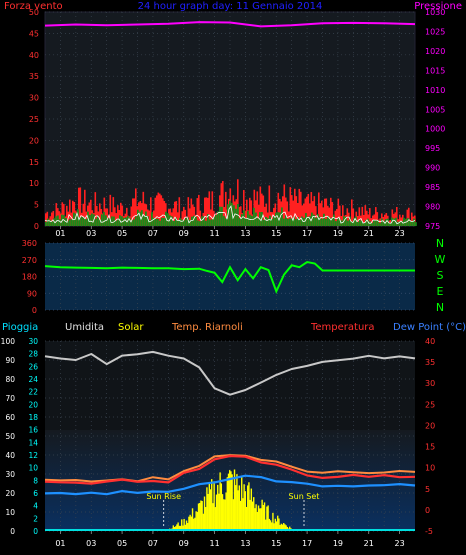 The image size is (466, 555). Describe the element at coordinates (10, 474) in the screenshot. I see `humidity-axis-label: 30` at that location.